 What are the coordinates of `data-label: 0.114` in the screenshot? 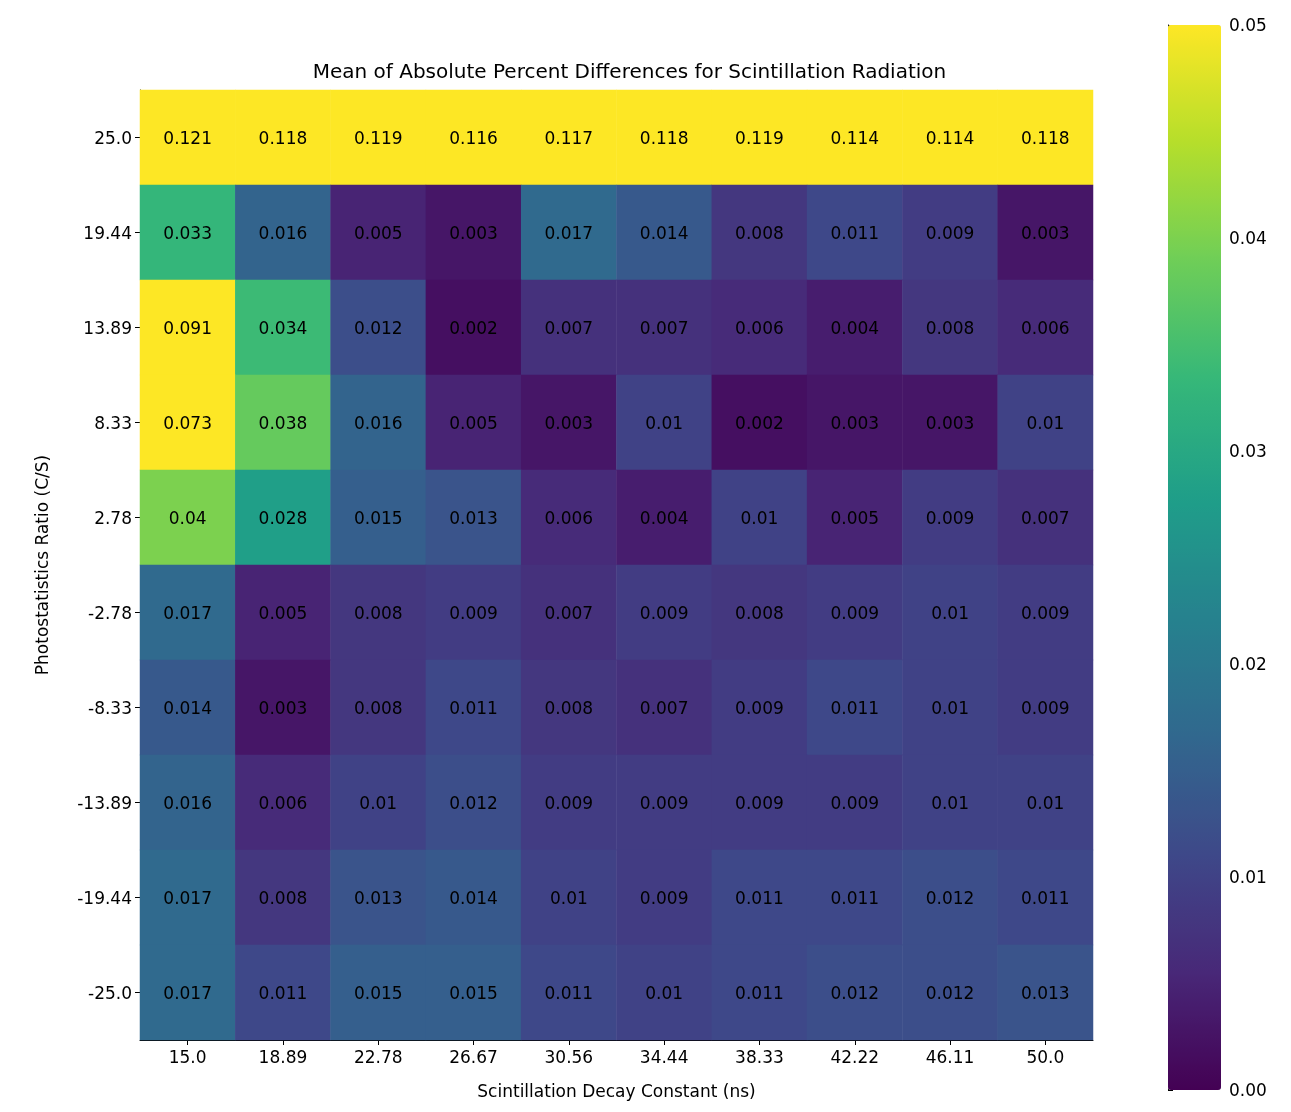 It's located at (855, 137).